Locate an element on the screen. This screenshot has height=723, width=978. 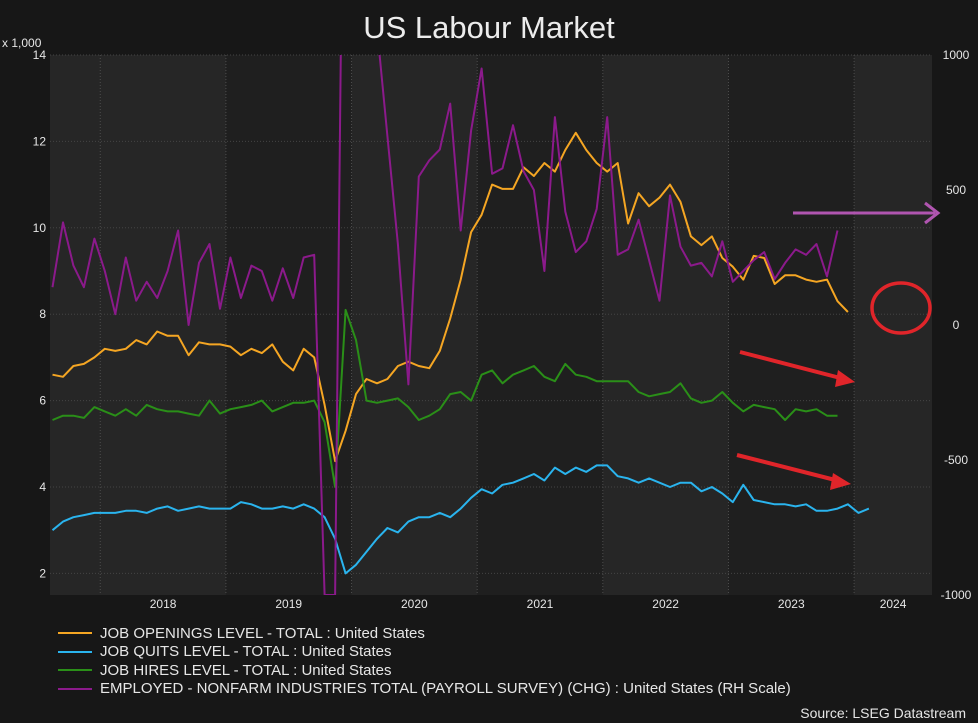
left-tick-label: 12 is located at coordinates (40, 141).